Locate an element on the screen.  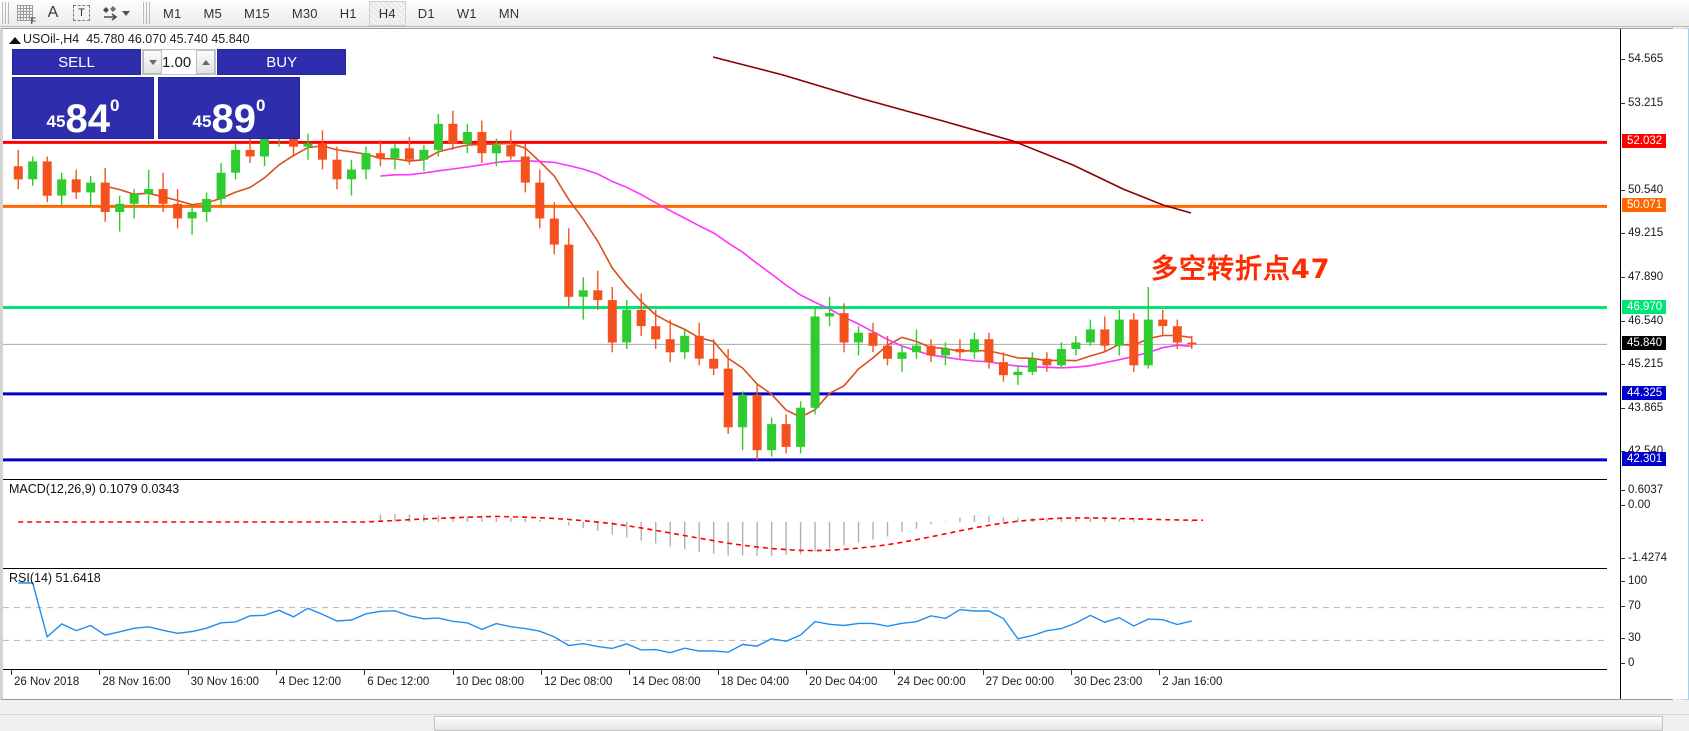
rsi-pane: RSI(14) 51.6418 is located at coordinates (805, 618).